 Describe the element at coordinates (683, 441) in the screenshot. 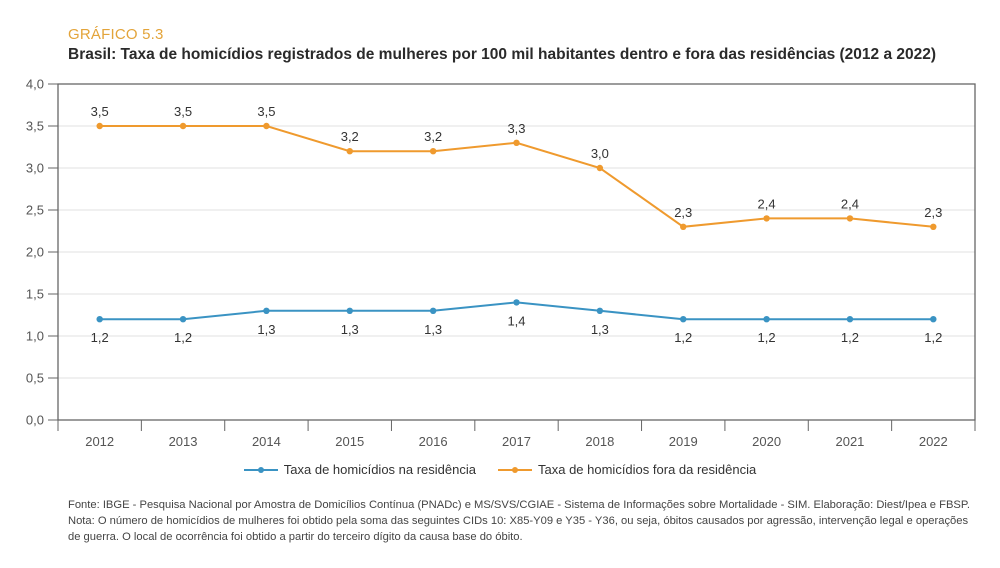

I see `x-tick-label: 2019` at that location.